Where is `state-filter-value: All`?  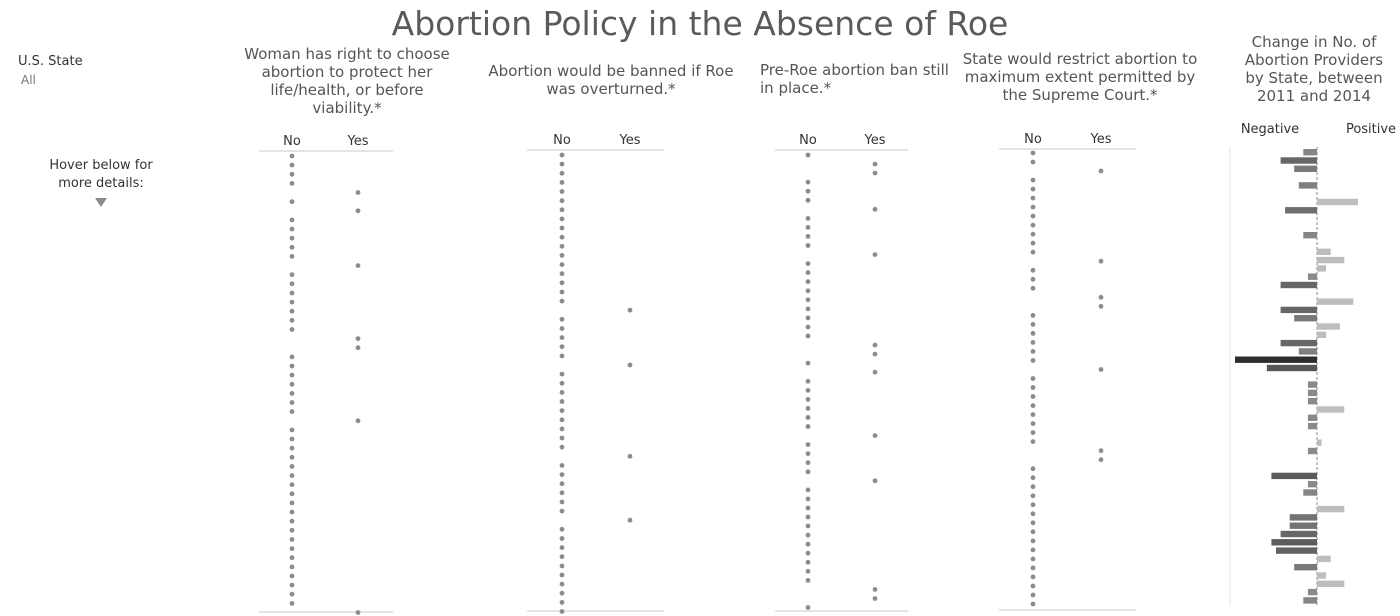 state-filter-value: All is located at coordinates (28, 80).